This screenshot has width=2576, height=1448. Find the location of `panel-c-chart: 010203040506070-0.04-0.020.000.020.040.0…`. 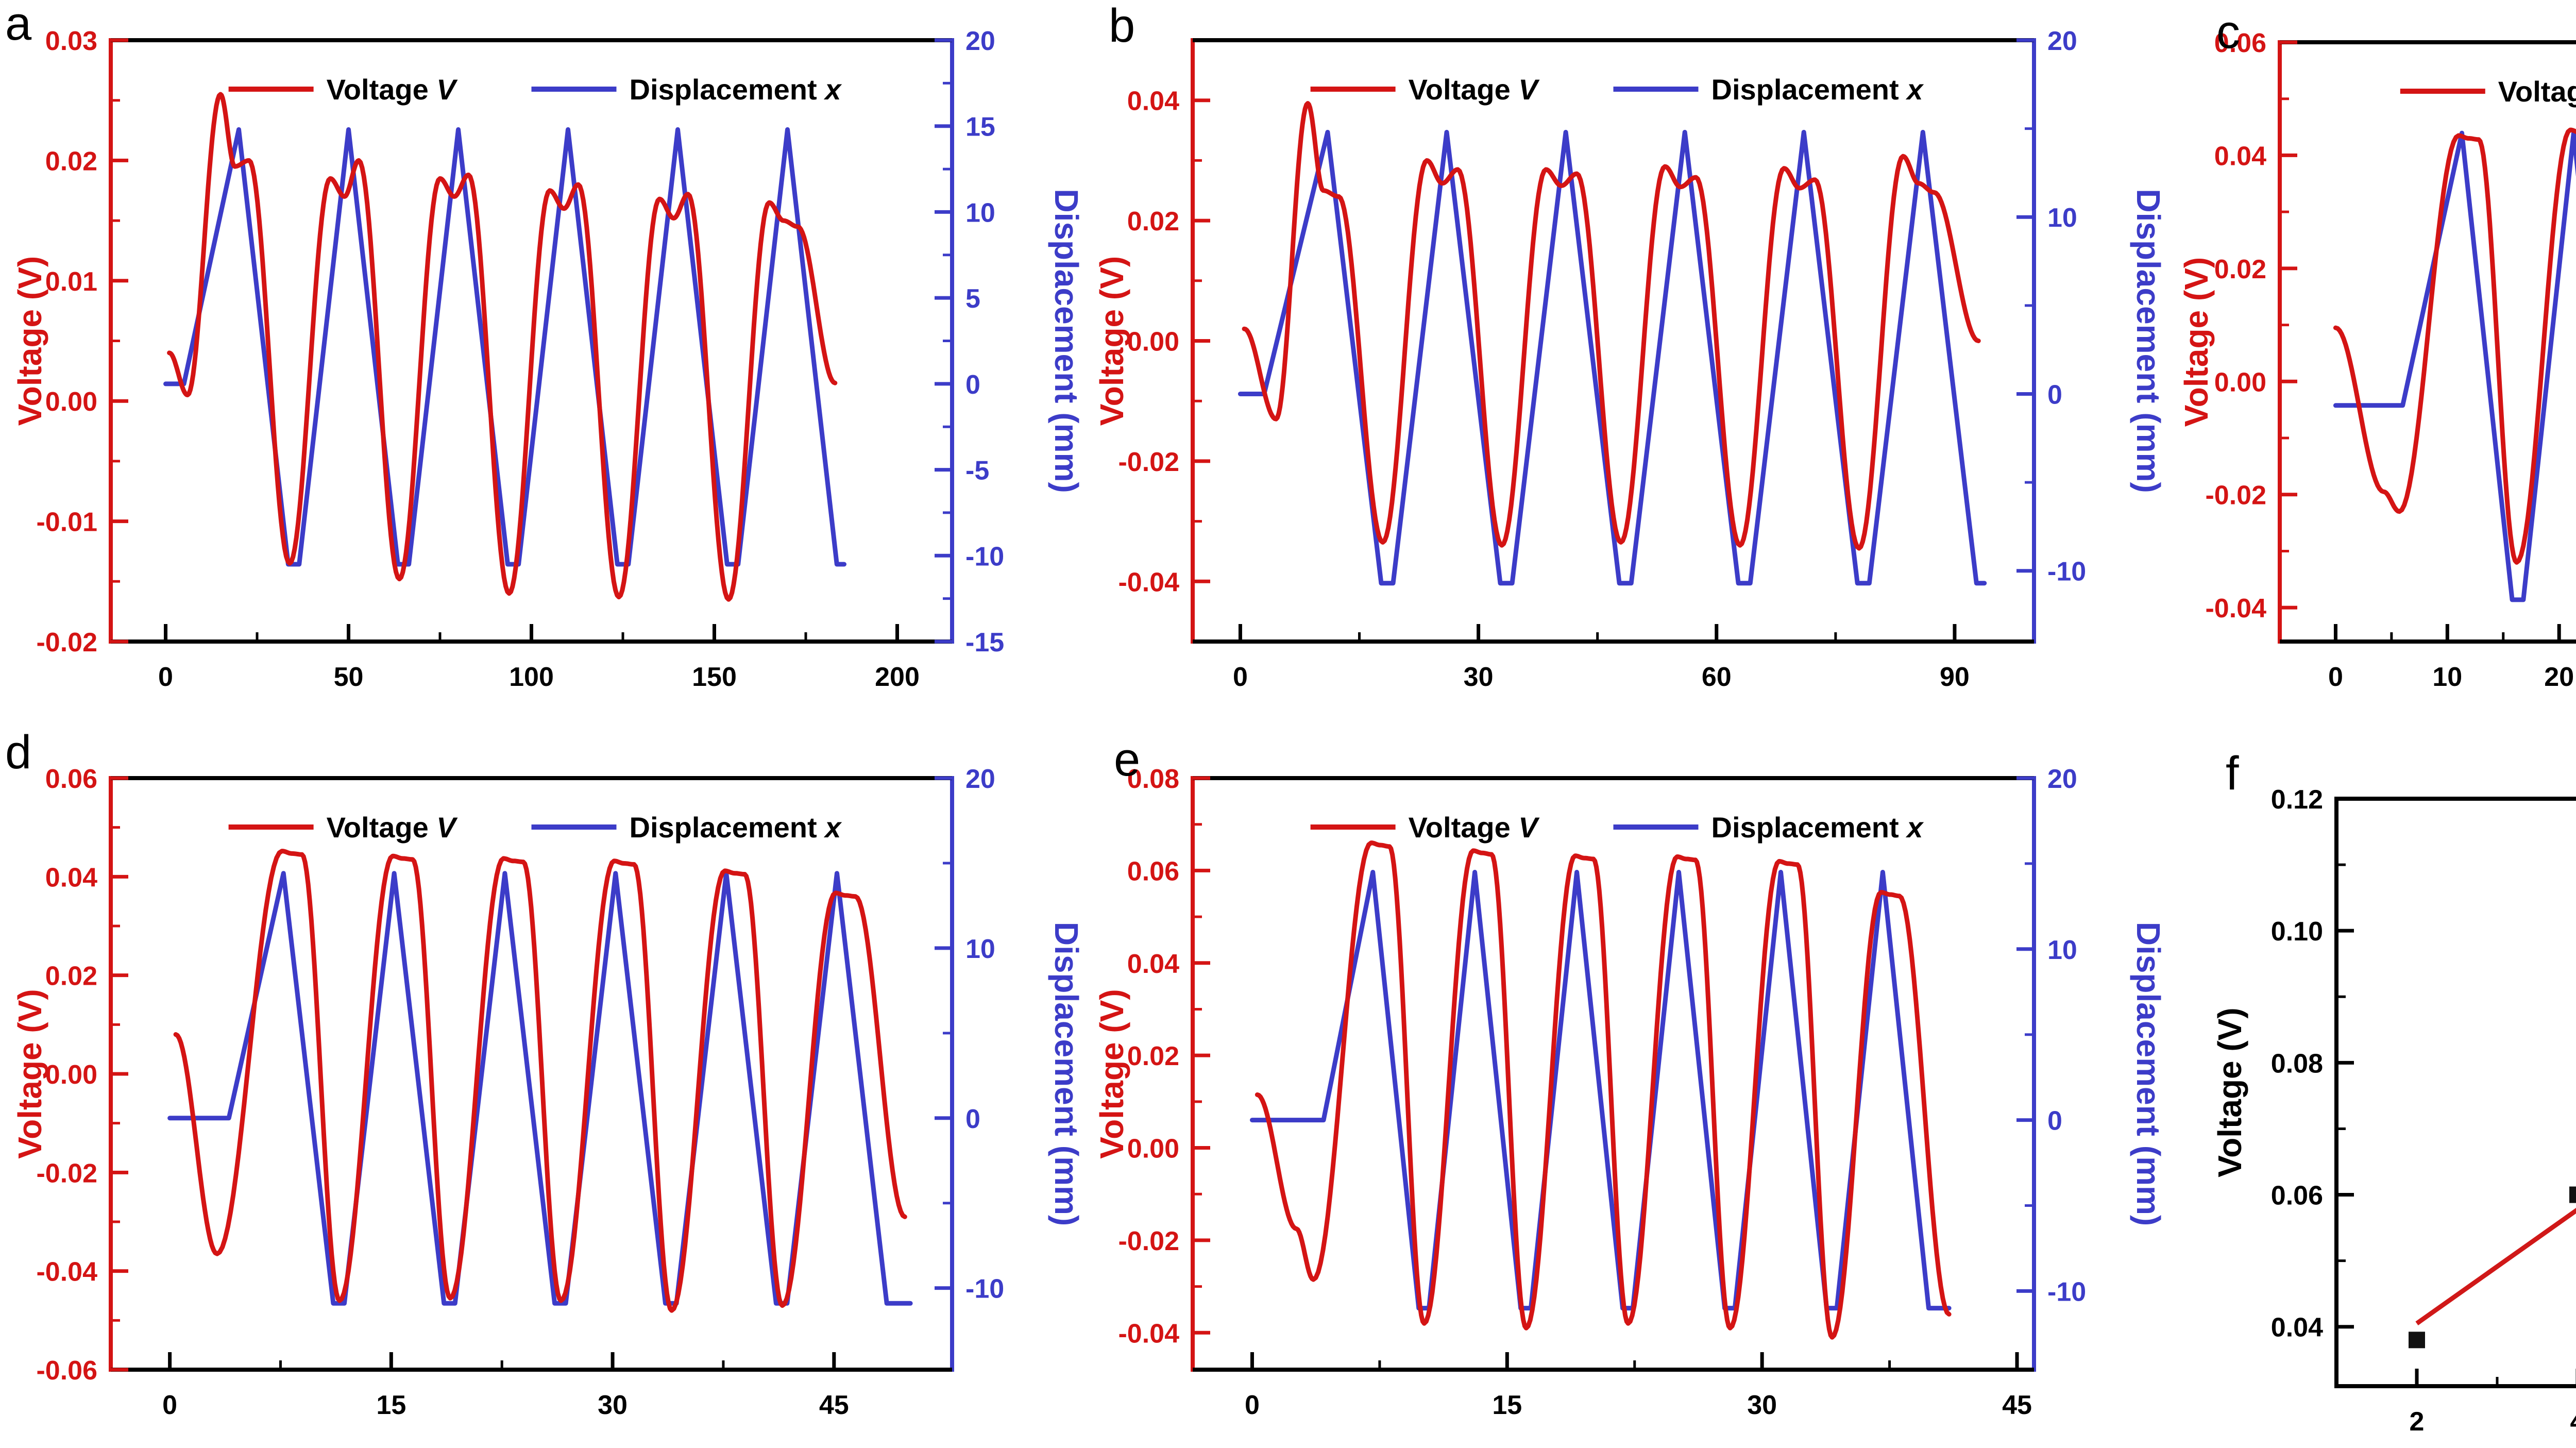

panel-c-chart: 010203040506070-0.04-0.020.000.020.040.0… is located at coordinates (2377, 360).